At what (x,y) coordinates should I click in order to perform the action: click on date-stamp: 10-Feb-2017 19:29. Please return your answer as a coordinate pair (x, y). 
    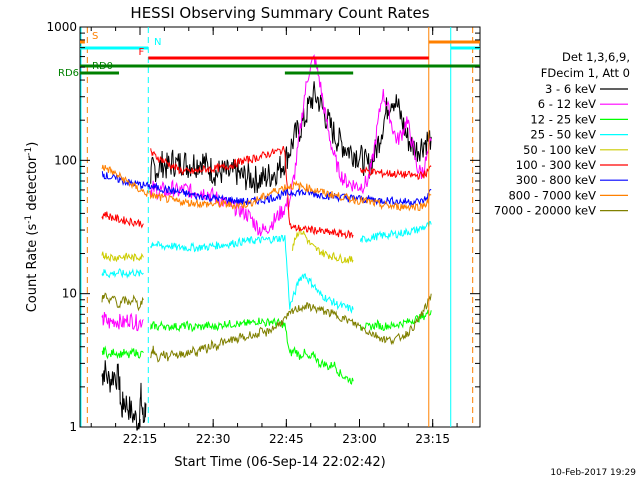
    Looking at the image, I should click on (593, 473).